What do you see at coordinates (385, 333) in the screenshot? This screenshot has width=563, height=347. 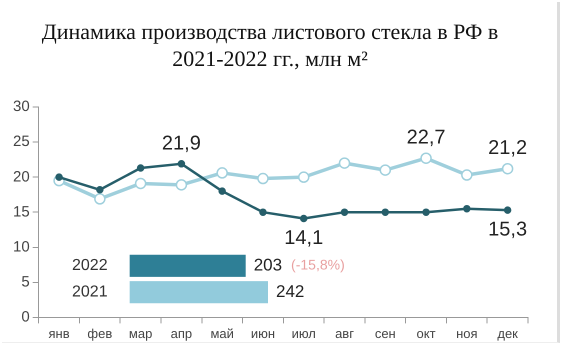 I see `x-tick-label: сен` at bounding box center [385, 333].